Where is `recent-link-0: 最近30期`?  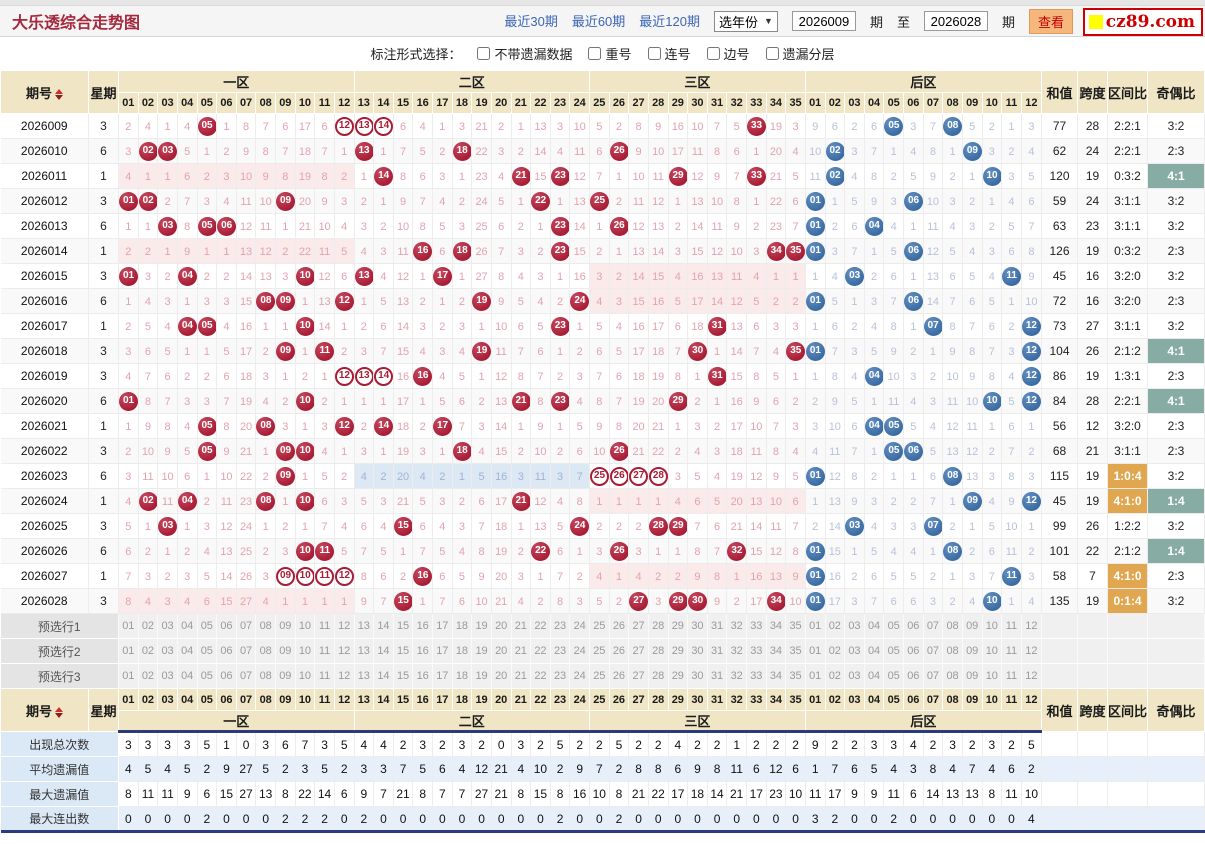 recent-link-0: 最近30期 is located at coordinates (531, 21).